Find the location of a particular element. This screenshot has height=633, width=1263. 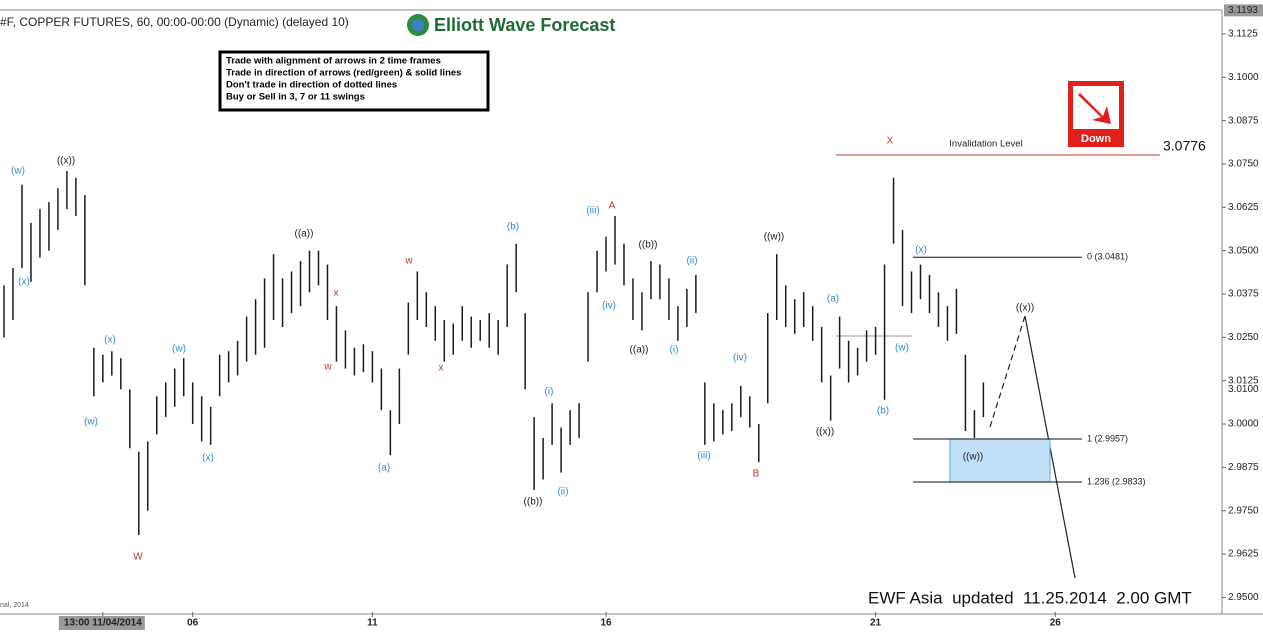

y-tick-label: 2.9500 is located at coordinates (1243, 597).